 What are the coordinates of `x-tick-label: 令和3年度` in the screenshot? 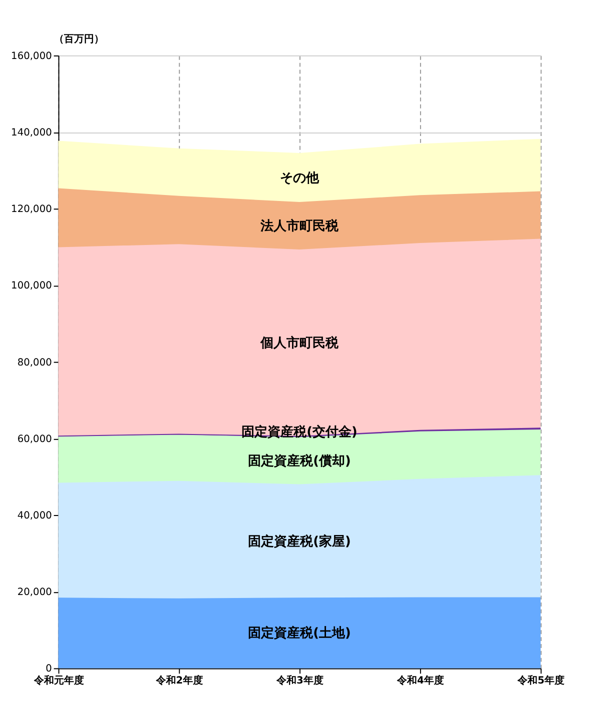 It's located at (300, 680).